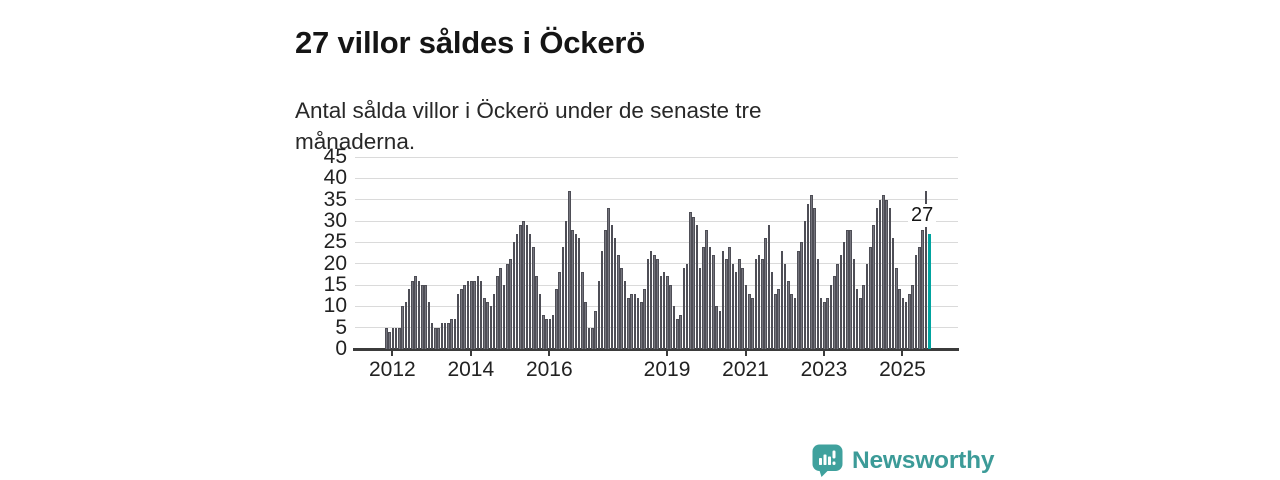 The width and height of the screenshot is (1280, 480). What do you see at coordinates (335, 156) in the screenshot?
I see `y-axis-tick-label: 45` at bounding box center [335, 156].